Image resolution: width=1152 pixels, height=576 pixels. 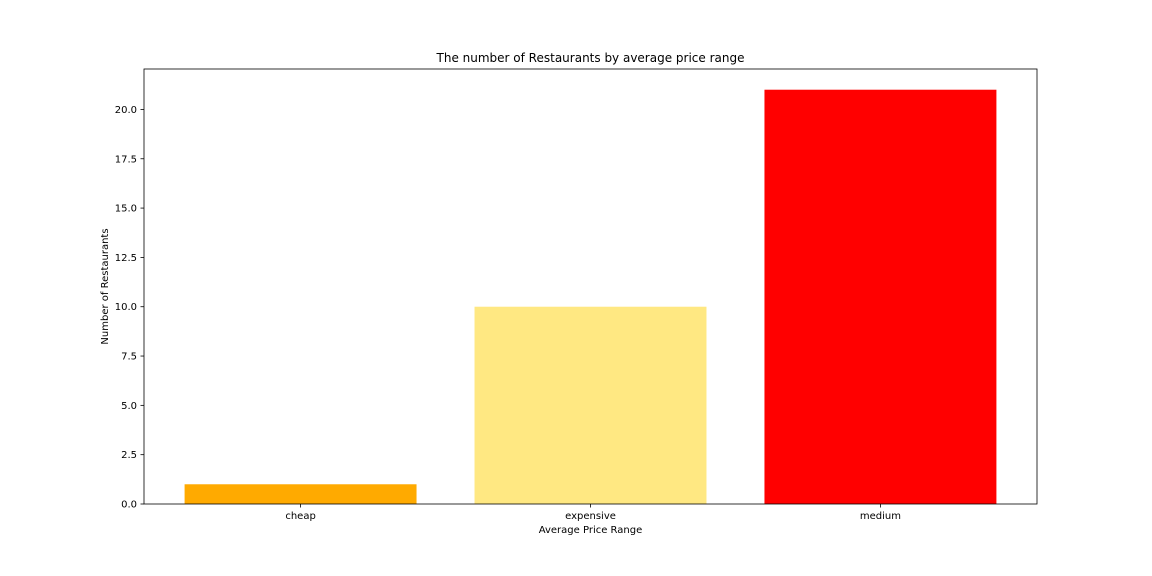 I want to click on y-tick-label: 10.0, so click(x=126, y=307).